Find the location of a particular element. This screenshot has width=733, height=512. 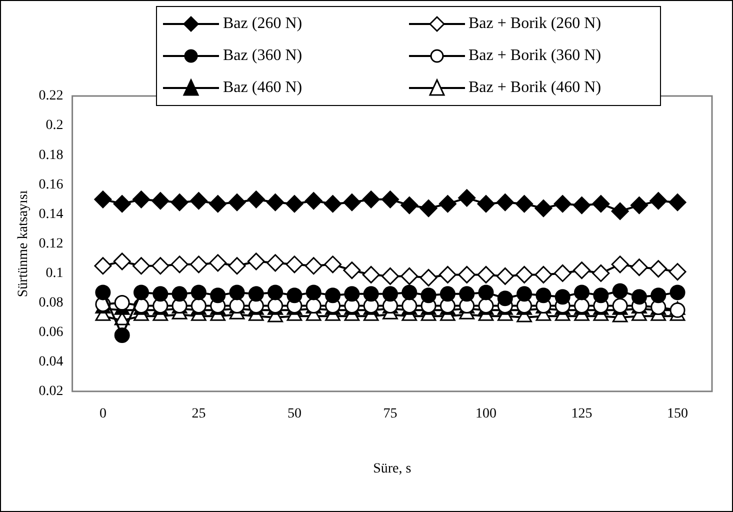

legend-label: Baz (460 N) is located at coordinates (262, 88).